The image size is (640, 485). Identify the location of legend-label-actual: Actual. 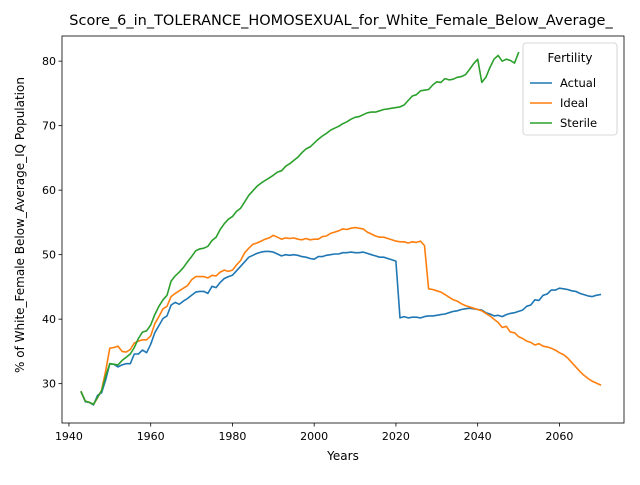
(578, 83).